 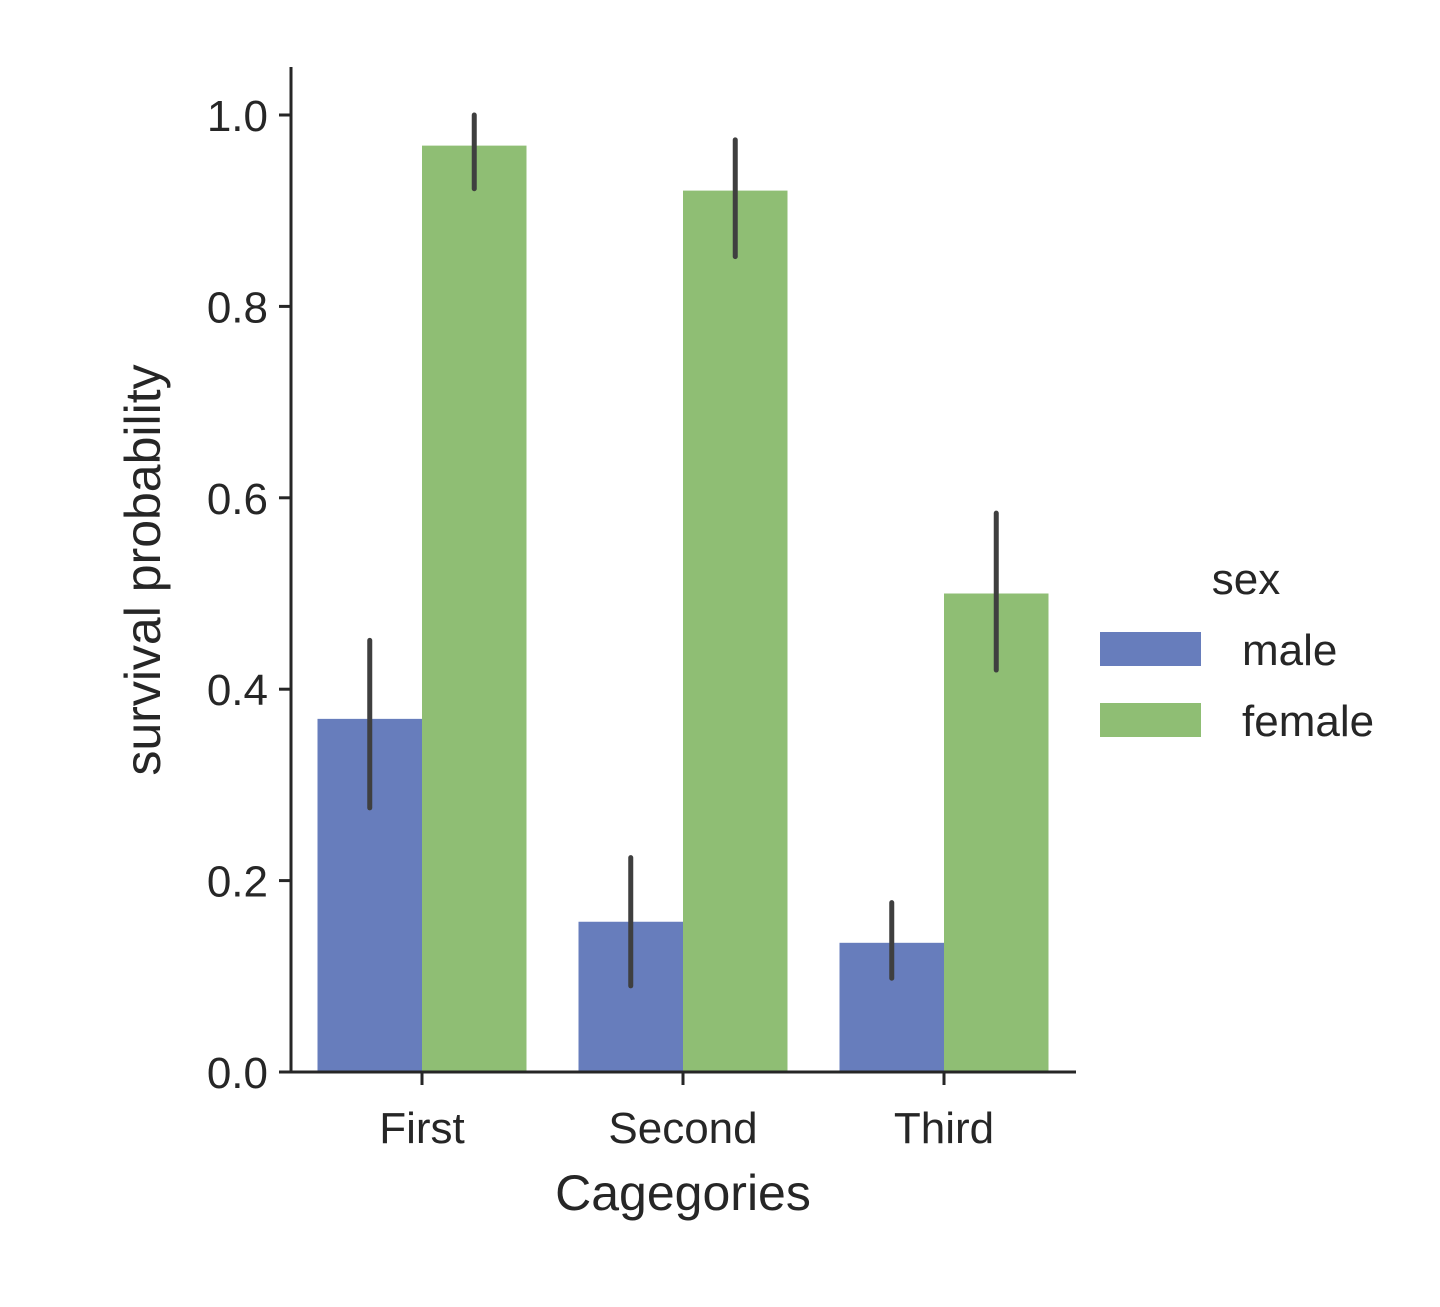 I want to click on legend-label-female: female, so click(x=1308, y=721).